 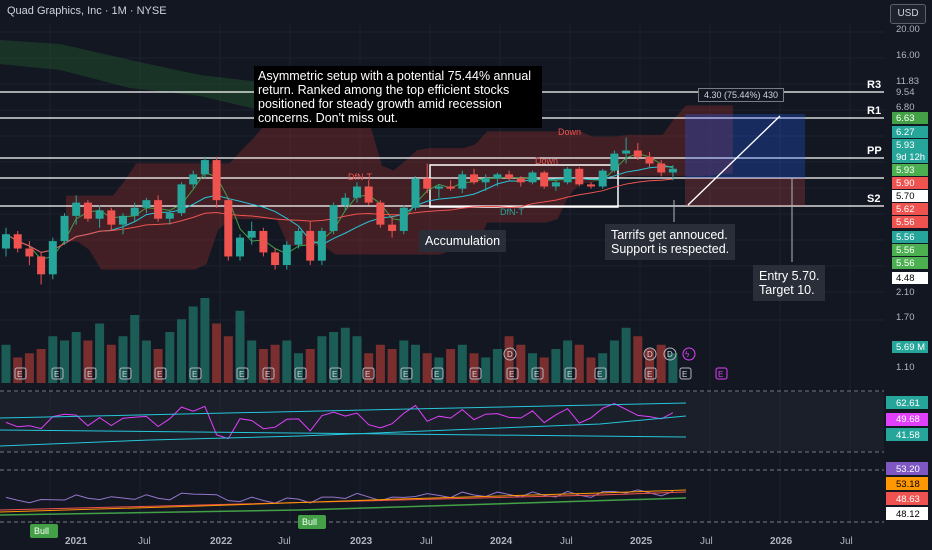 I want to click on axis-tick-label: 5.69 M, so click(x=910, y=347).